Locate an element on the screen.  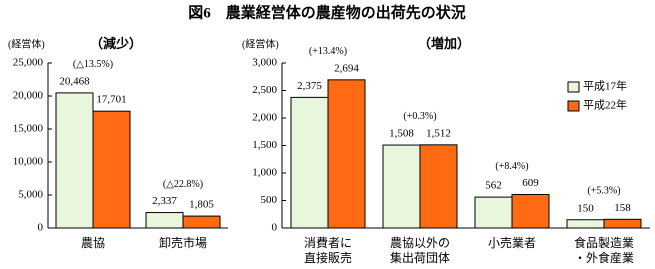
x-tick-label: 小売業者 is located at coordinates (511, 243).